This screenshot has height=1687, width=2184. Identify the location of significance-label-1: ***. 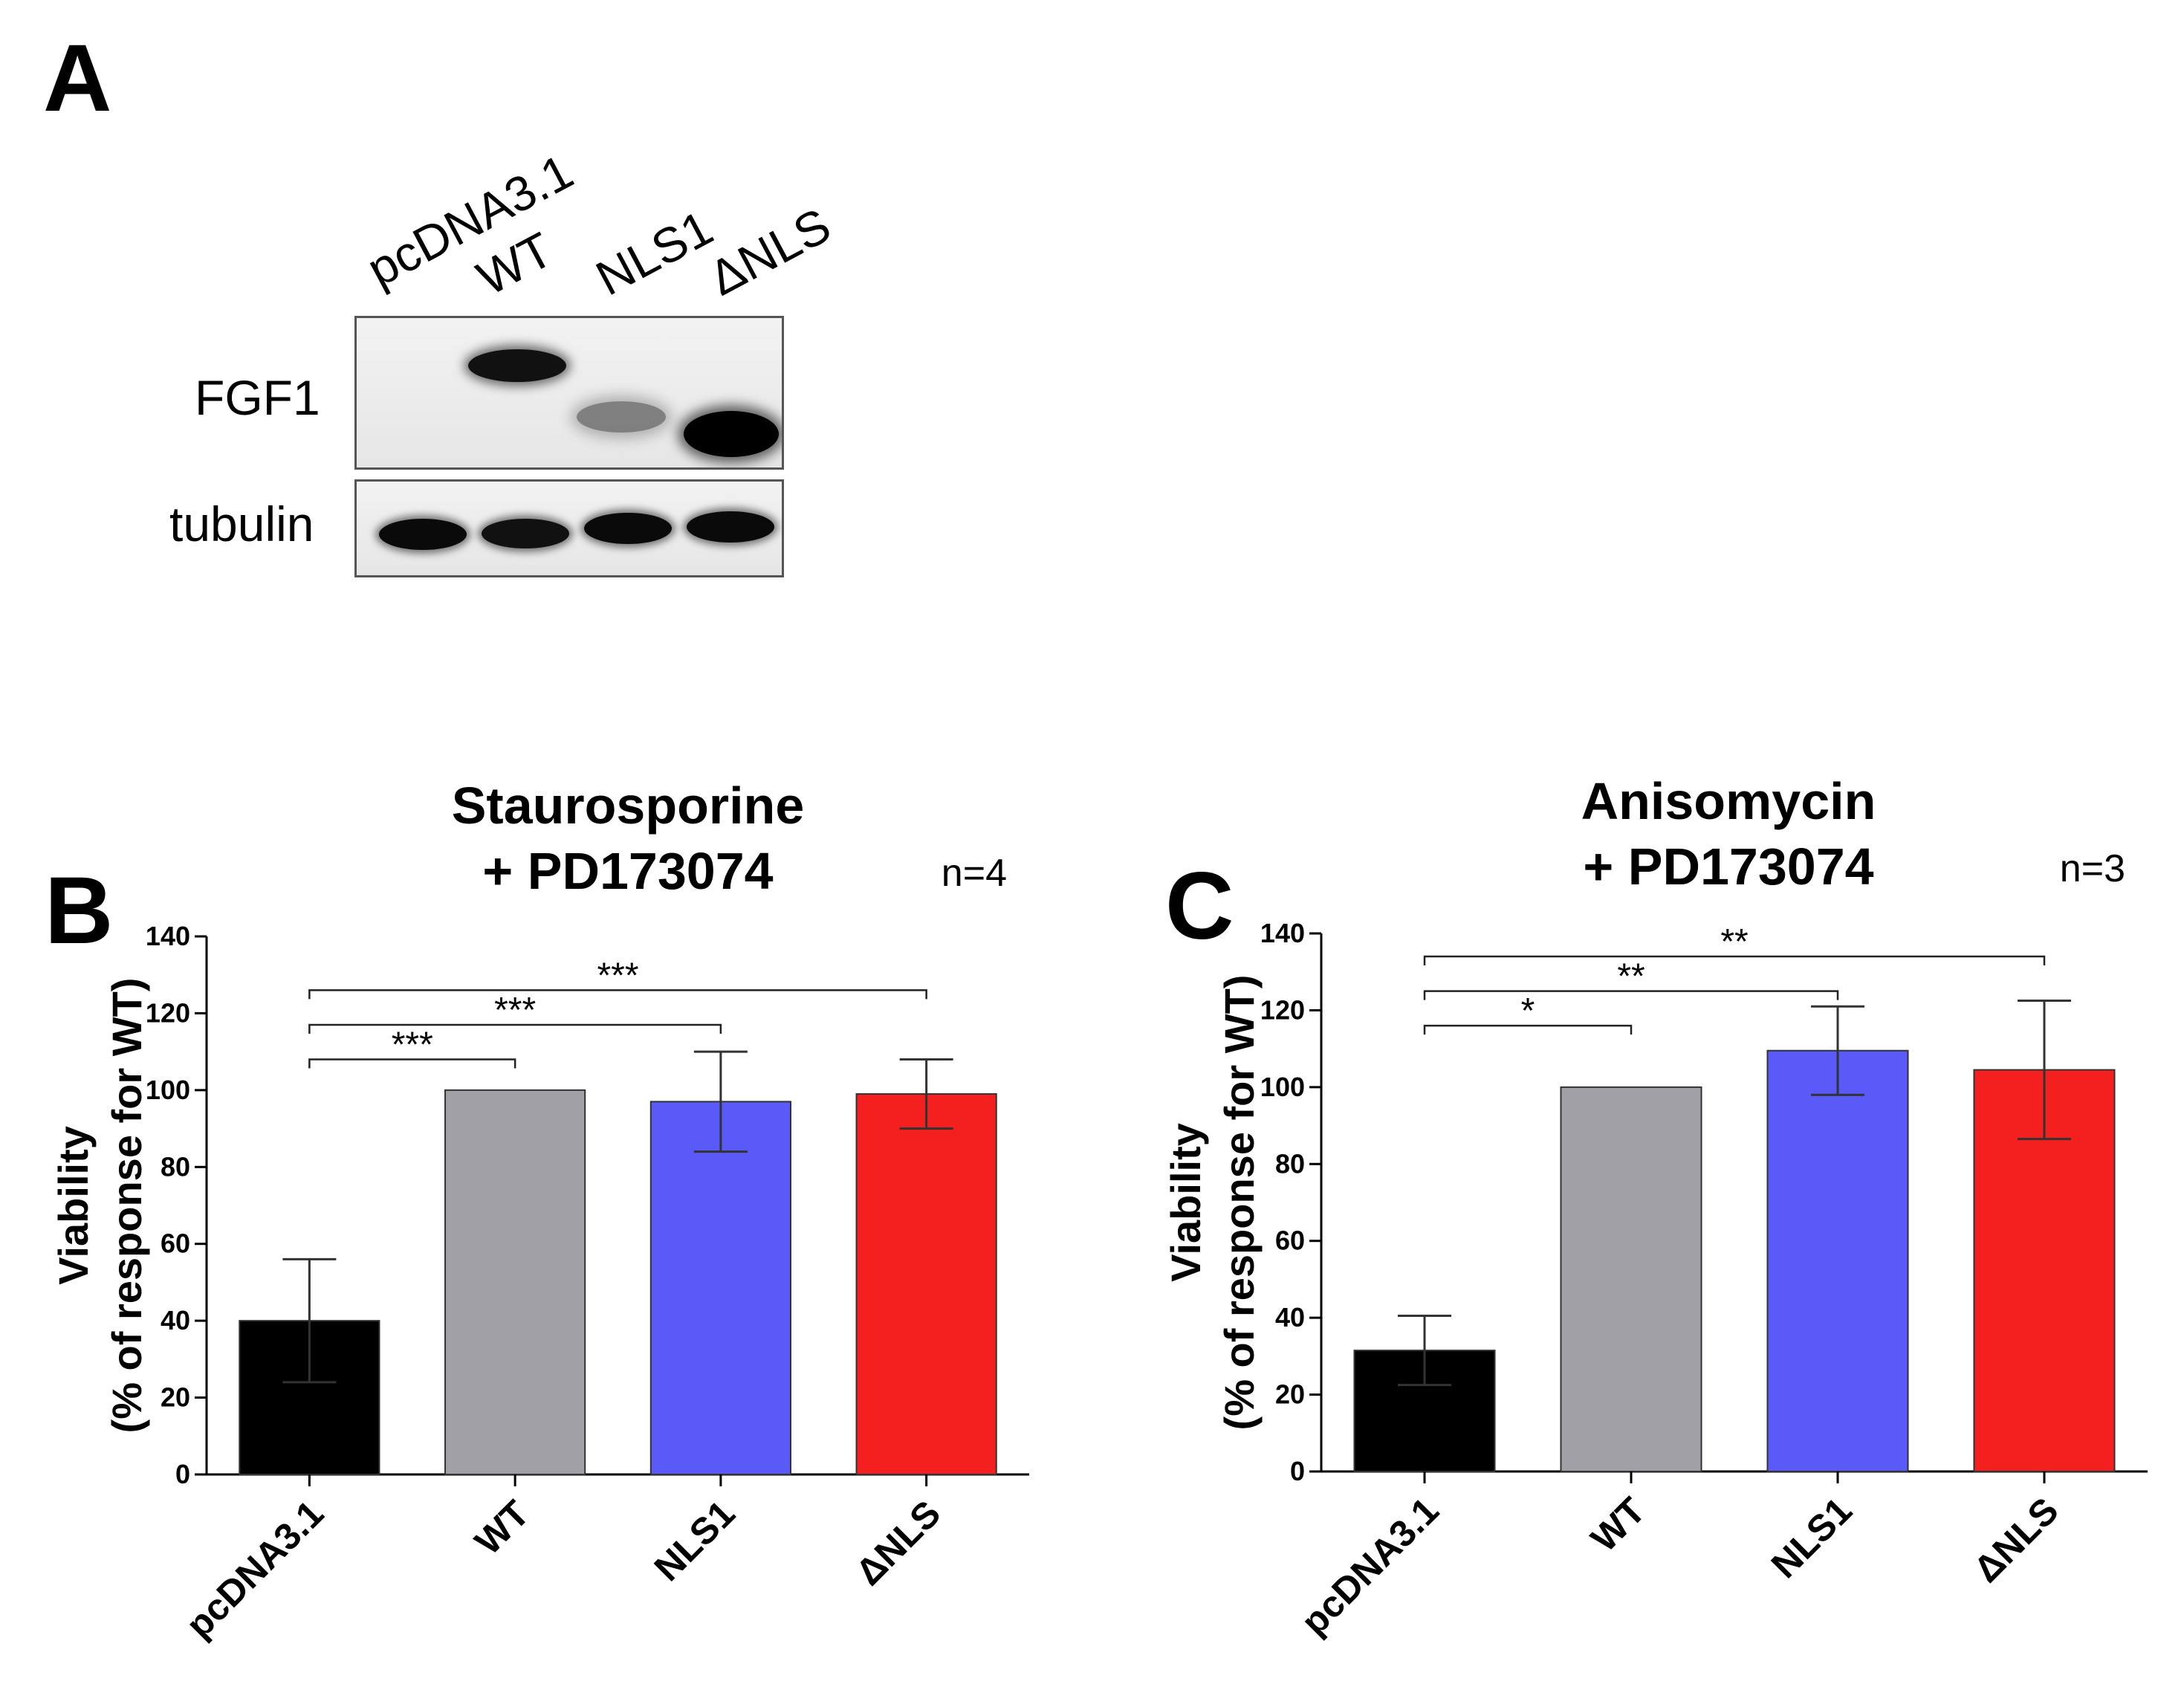
(515, 1010).